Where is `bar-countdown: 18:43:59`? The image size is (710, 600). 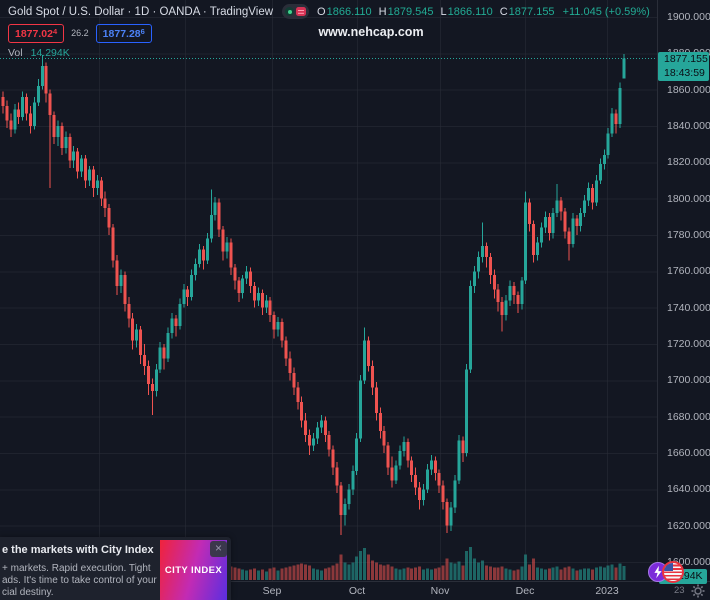
bar-countdown: 18:43:59 is located at coordinates (684, 73).